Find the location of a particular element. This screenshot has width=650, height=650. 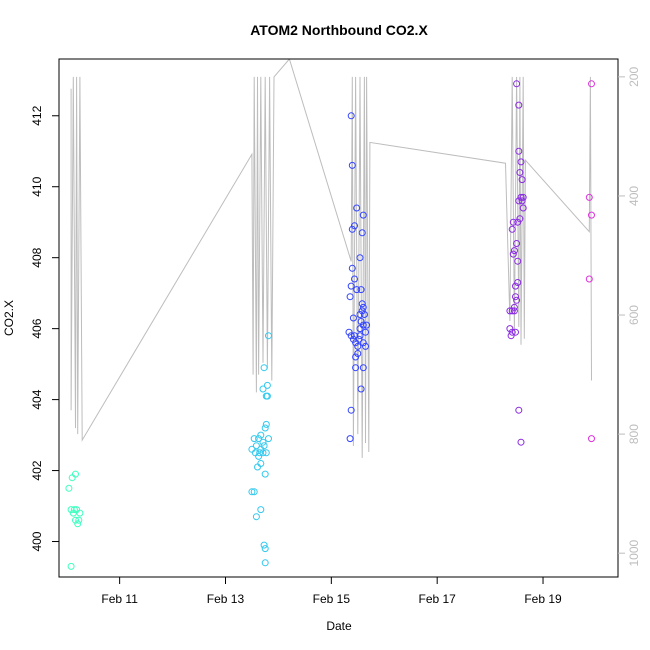

x-tick-label: Feb 19 is located at coordinates (543, 599).